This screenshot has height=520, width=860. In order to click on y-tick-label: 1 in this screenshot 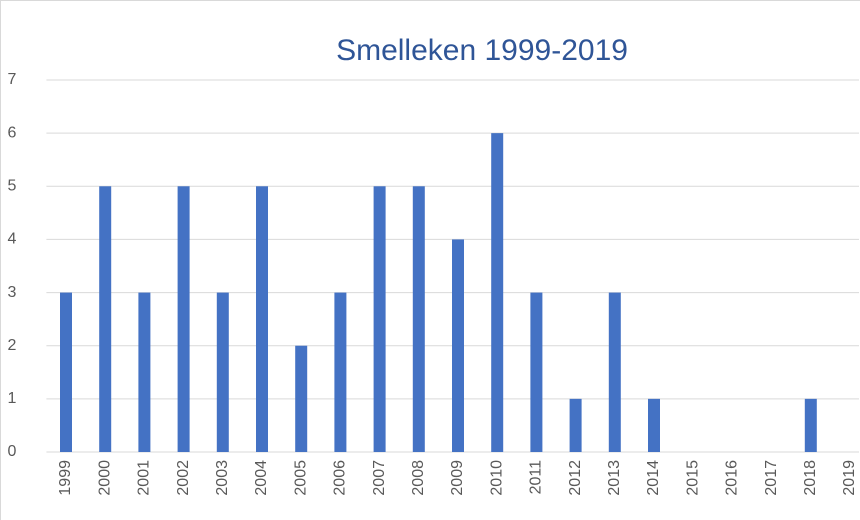, I will do `click(12, 398)`.